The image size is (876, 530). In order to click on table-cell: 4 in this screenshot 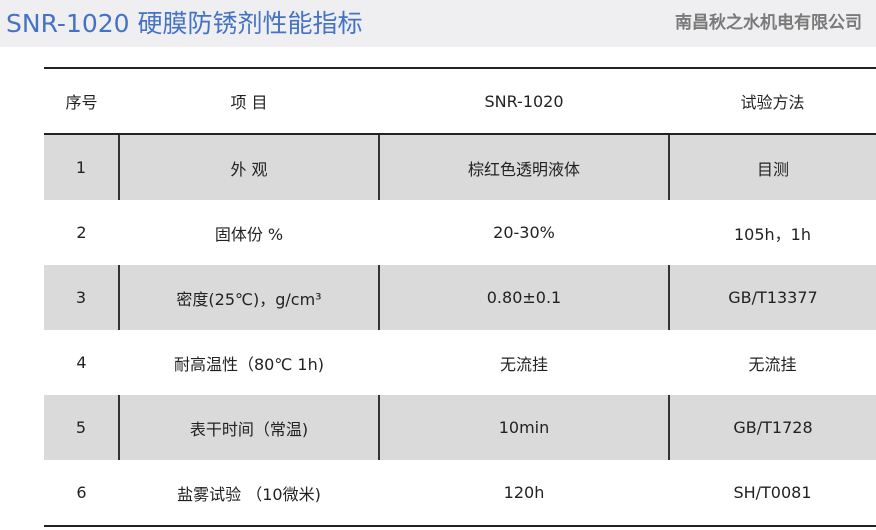, I will do `click(81, 362)`.